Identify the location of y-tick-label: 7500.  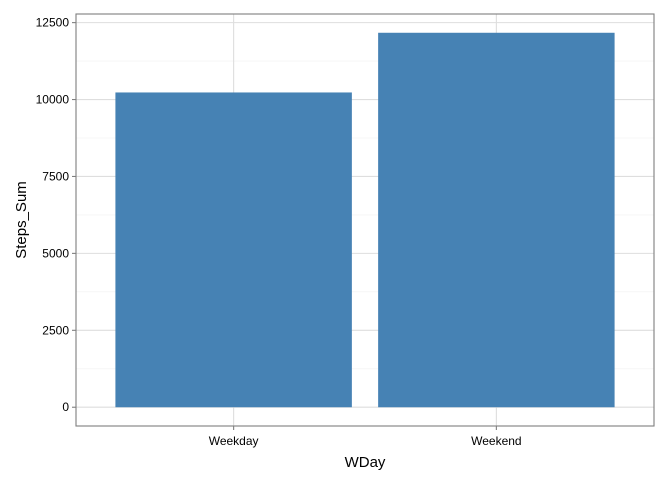
(55, 176).